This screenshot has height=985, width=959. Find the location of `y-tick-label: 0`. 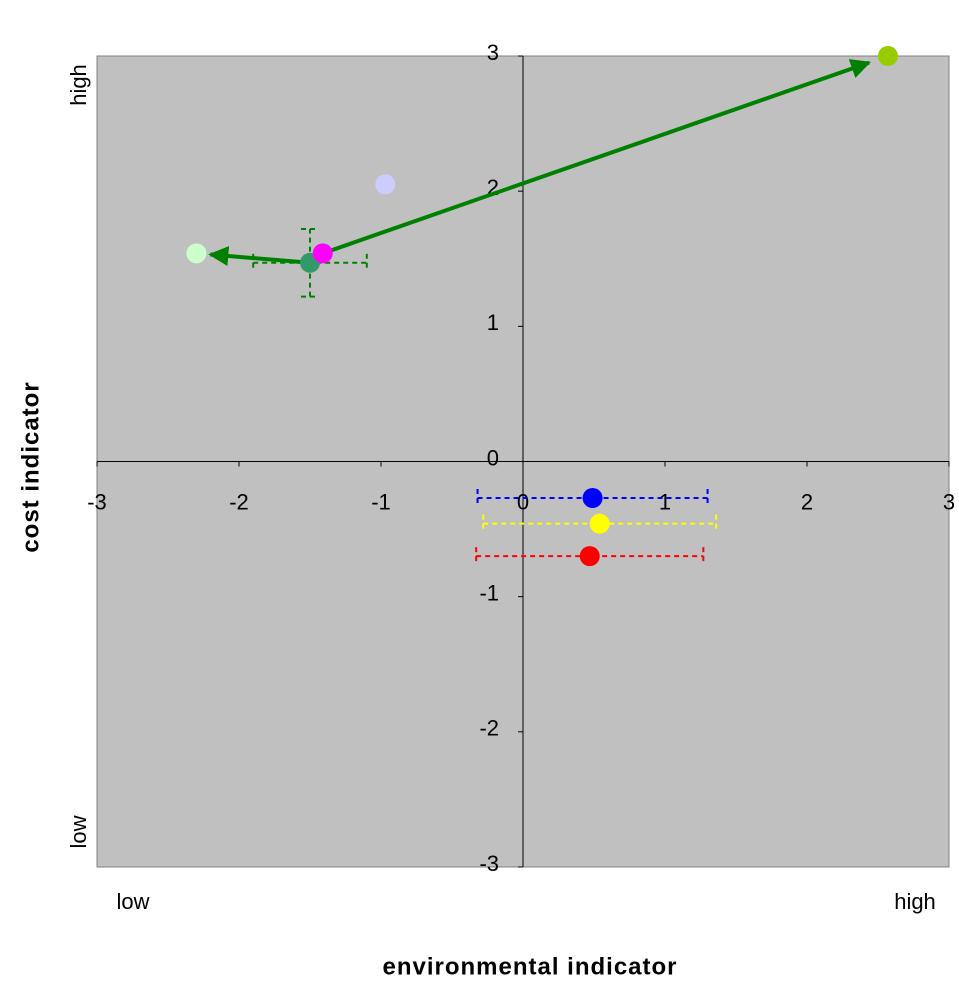

y-tick-label: 0 is located at coordinates (493, 457).